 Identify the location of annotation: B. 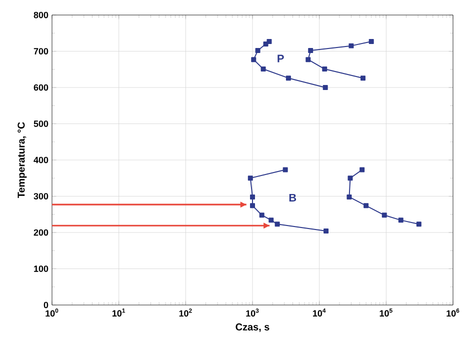
(292, 198).